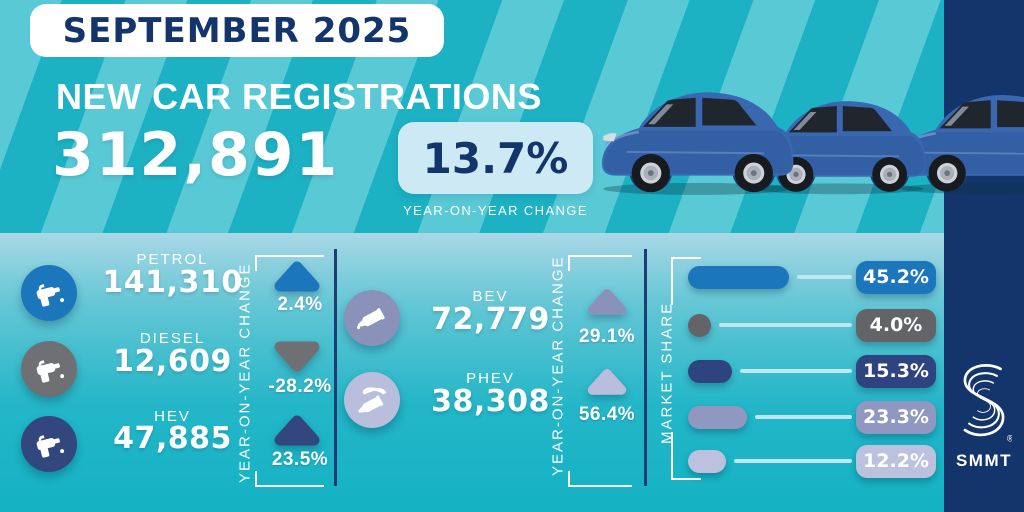 This screenshot has height=512, width=1024. I want to click on smmt-logo-text: SMMT, so click(984, 460).